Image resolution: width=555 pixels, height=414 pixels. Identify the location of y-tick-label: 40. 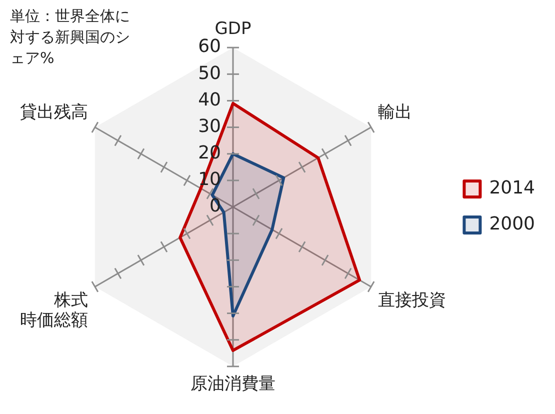
(209, 99).